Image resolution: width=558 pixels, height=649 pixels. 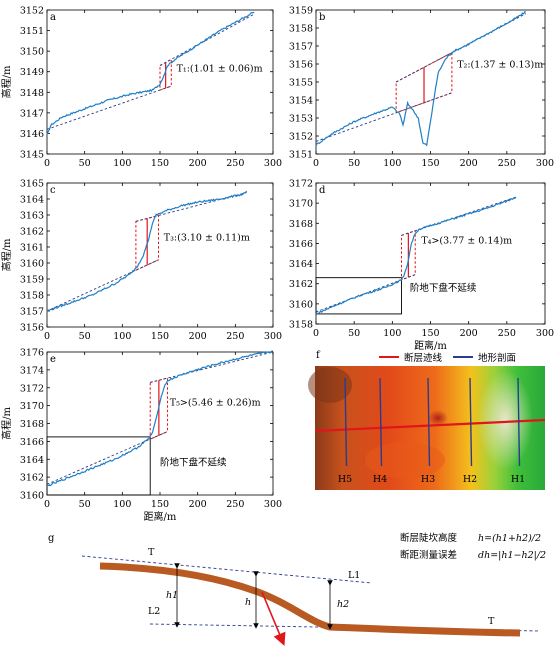 I want to click on reference-line-l1, so click(x=227, y=569).